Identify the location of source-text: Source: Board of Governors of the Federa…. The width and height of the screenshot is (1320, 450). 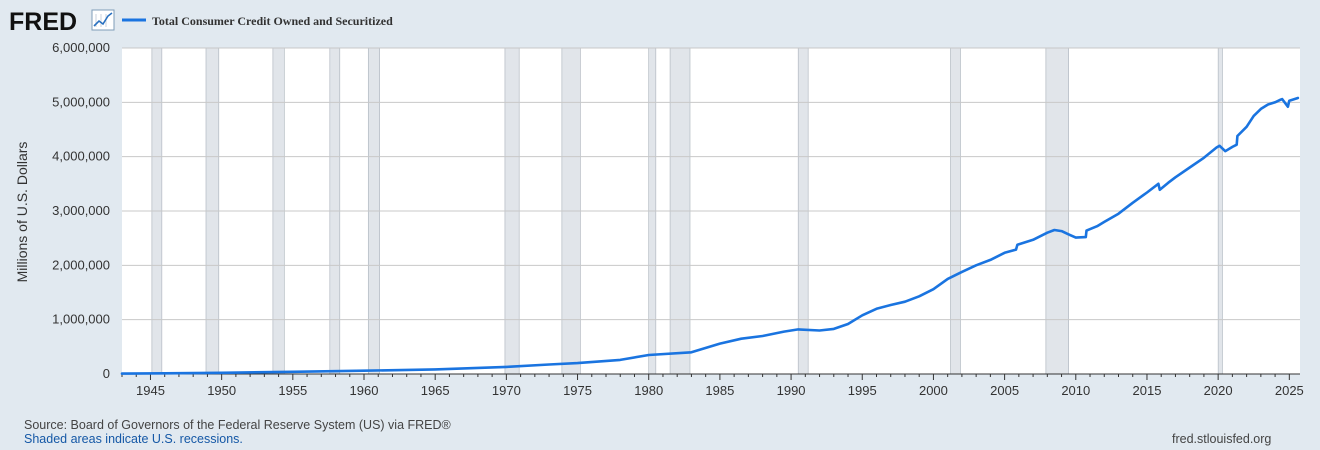
(237, 425).